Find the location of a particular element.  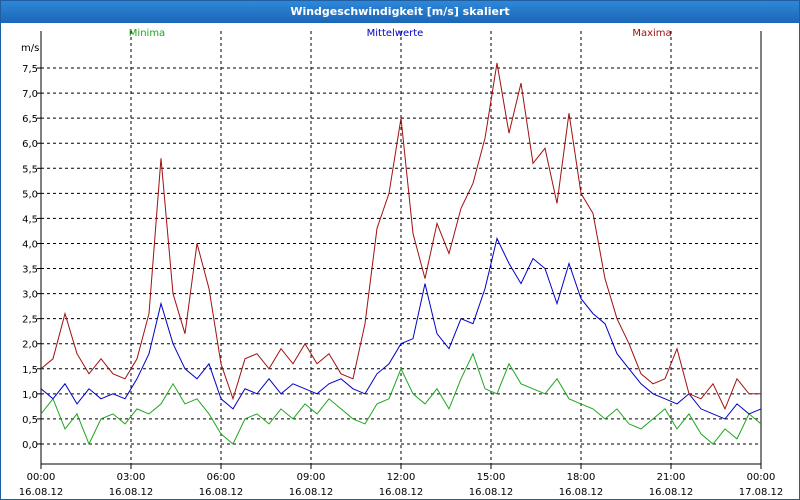

x-tick-time: 18:00 is located at coordinates (581, 477).